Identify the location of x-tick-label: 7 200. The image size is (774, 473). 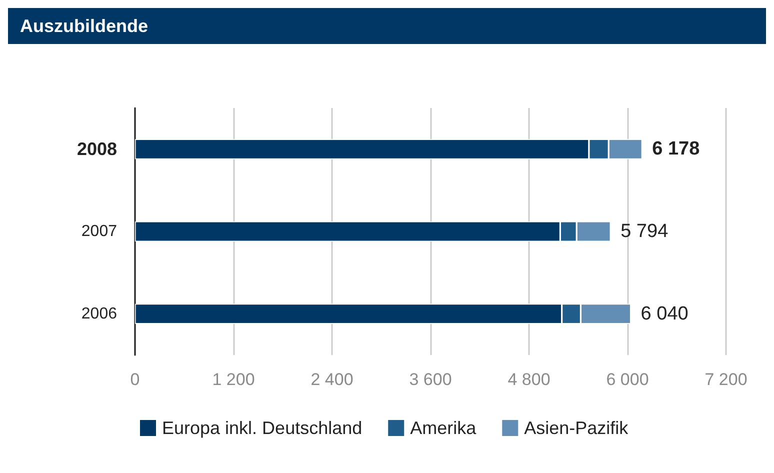
(726, 379).